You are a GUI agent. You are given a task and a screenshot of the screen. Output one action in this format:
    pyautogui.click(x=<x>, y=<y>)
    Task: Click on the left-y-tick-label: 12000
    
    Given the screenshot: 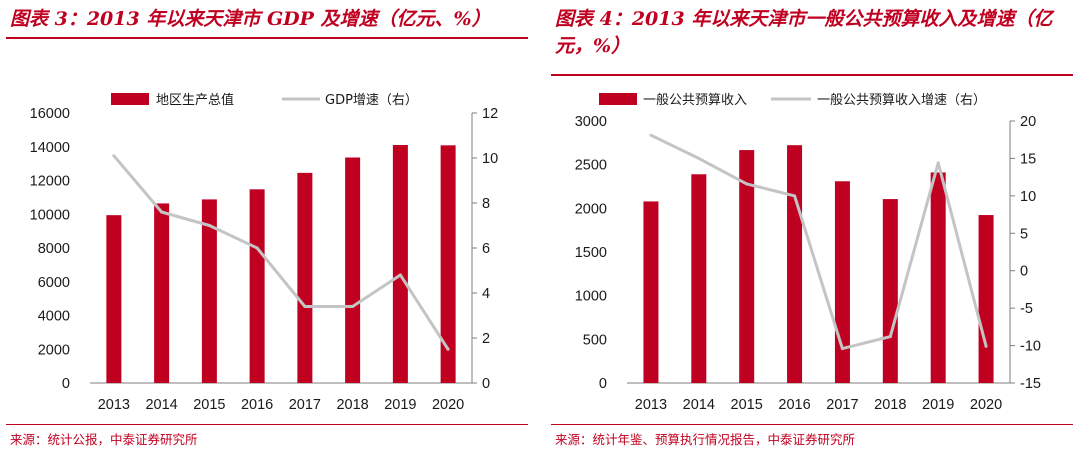 What is the action you would take?
    pyautogui.click(x=50, y=182)
    